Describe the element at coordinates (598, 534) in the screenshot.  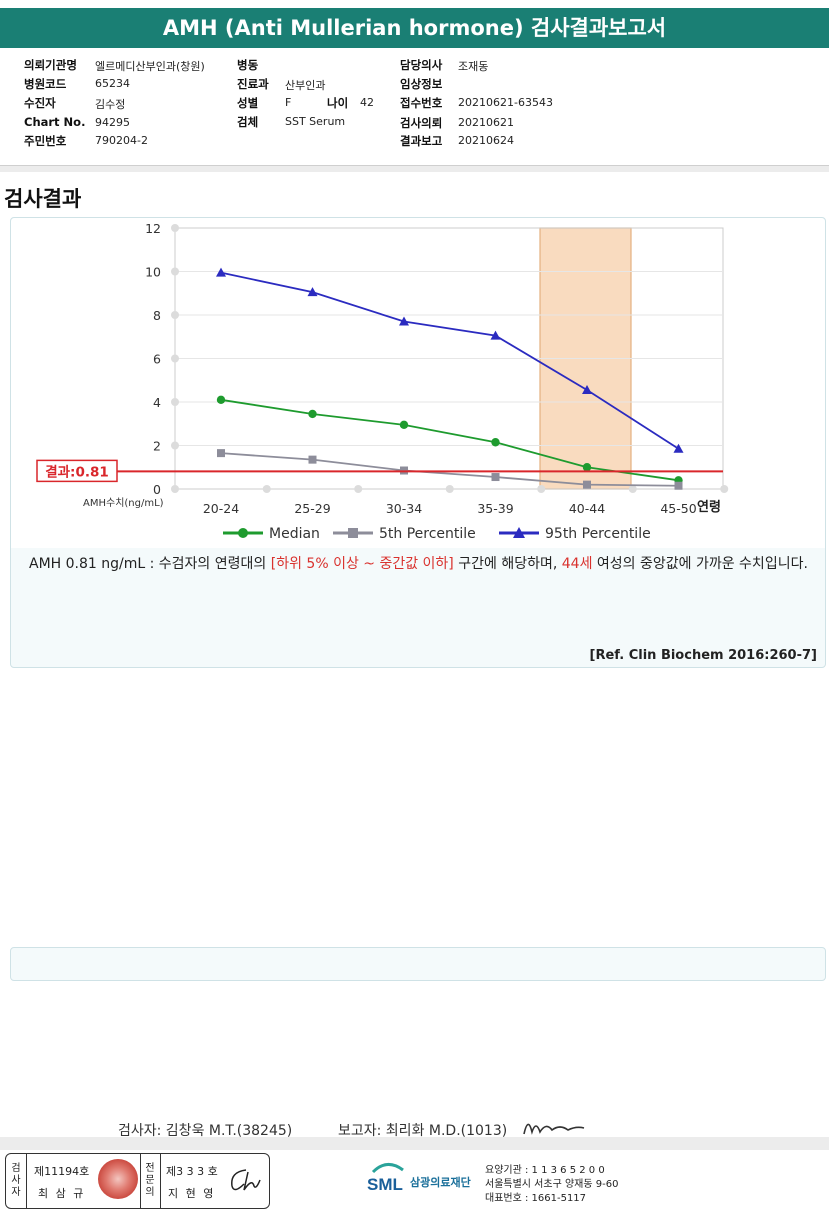
I see `legend-label: 95th Percentile` at that location.